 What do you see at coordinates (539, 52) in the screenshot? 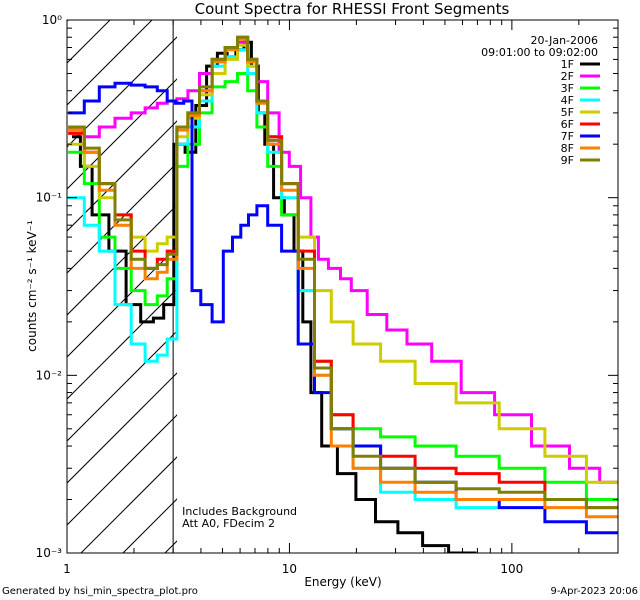
I see `time-range-label: 09:01:00 to 09:02:00` at bounding box center [539, 52].